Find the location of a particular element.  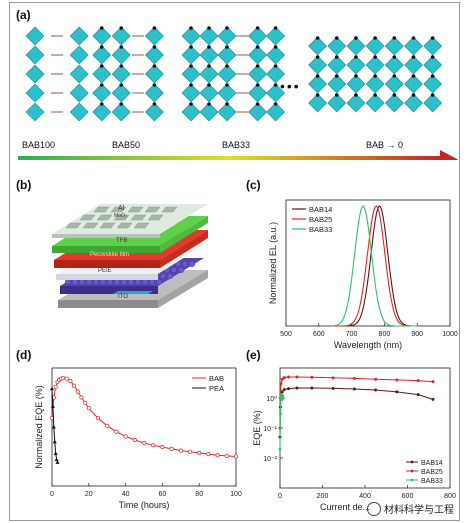

legend-label: PEA is located at coordinates (216, 388).